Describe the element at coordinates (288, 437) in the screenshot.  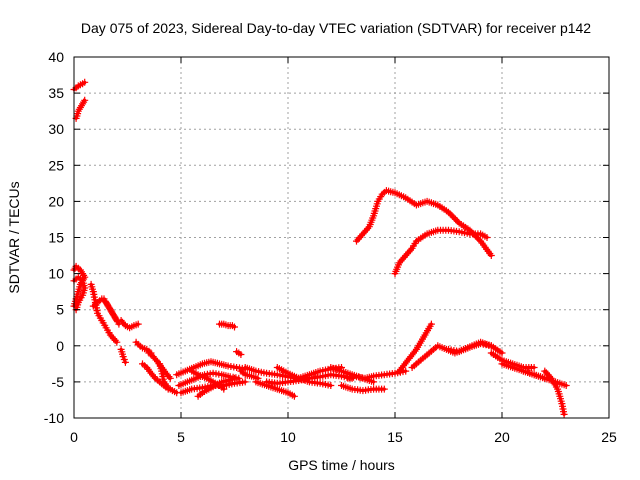
I see `x-tick-label: 10` at that location.